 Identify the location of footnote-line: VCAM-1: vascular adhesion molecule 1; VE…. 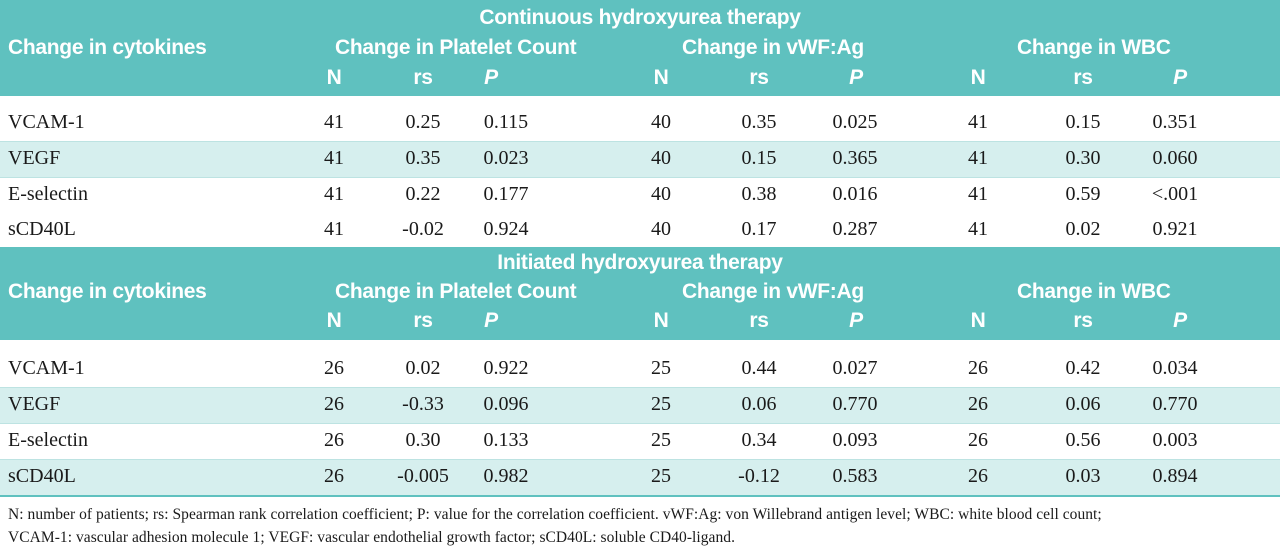
(372, 537).